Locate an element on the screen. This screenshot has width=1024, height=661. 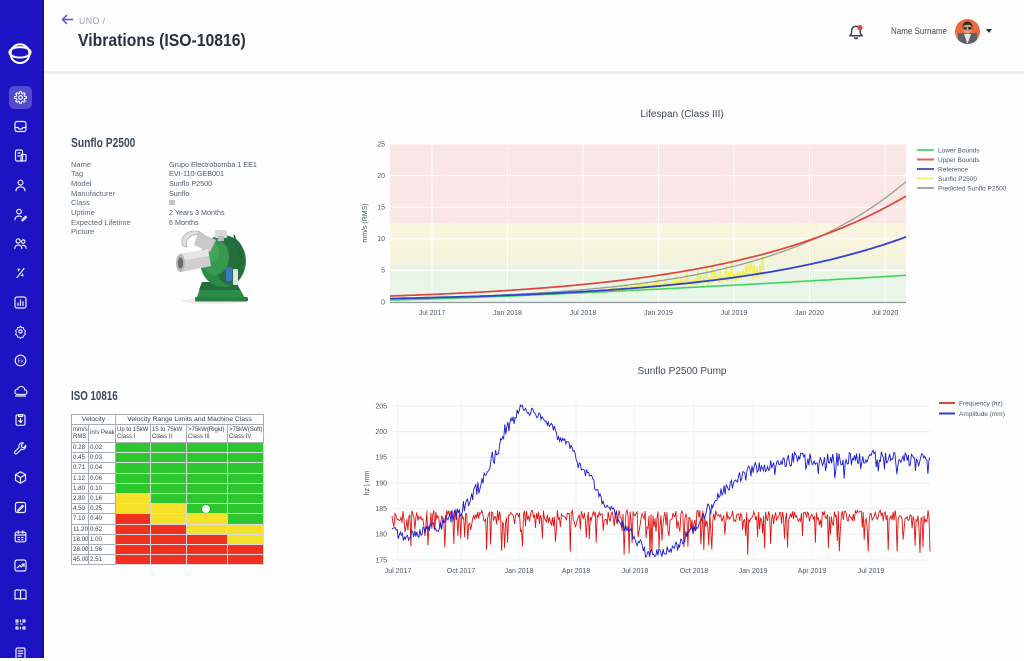
svg-text: 180 is located at coordinates (381, 535).